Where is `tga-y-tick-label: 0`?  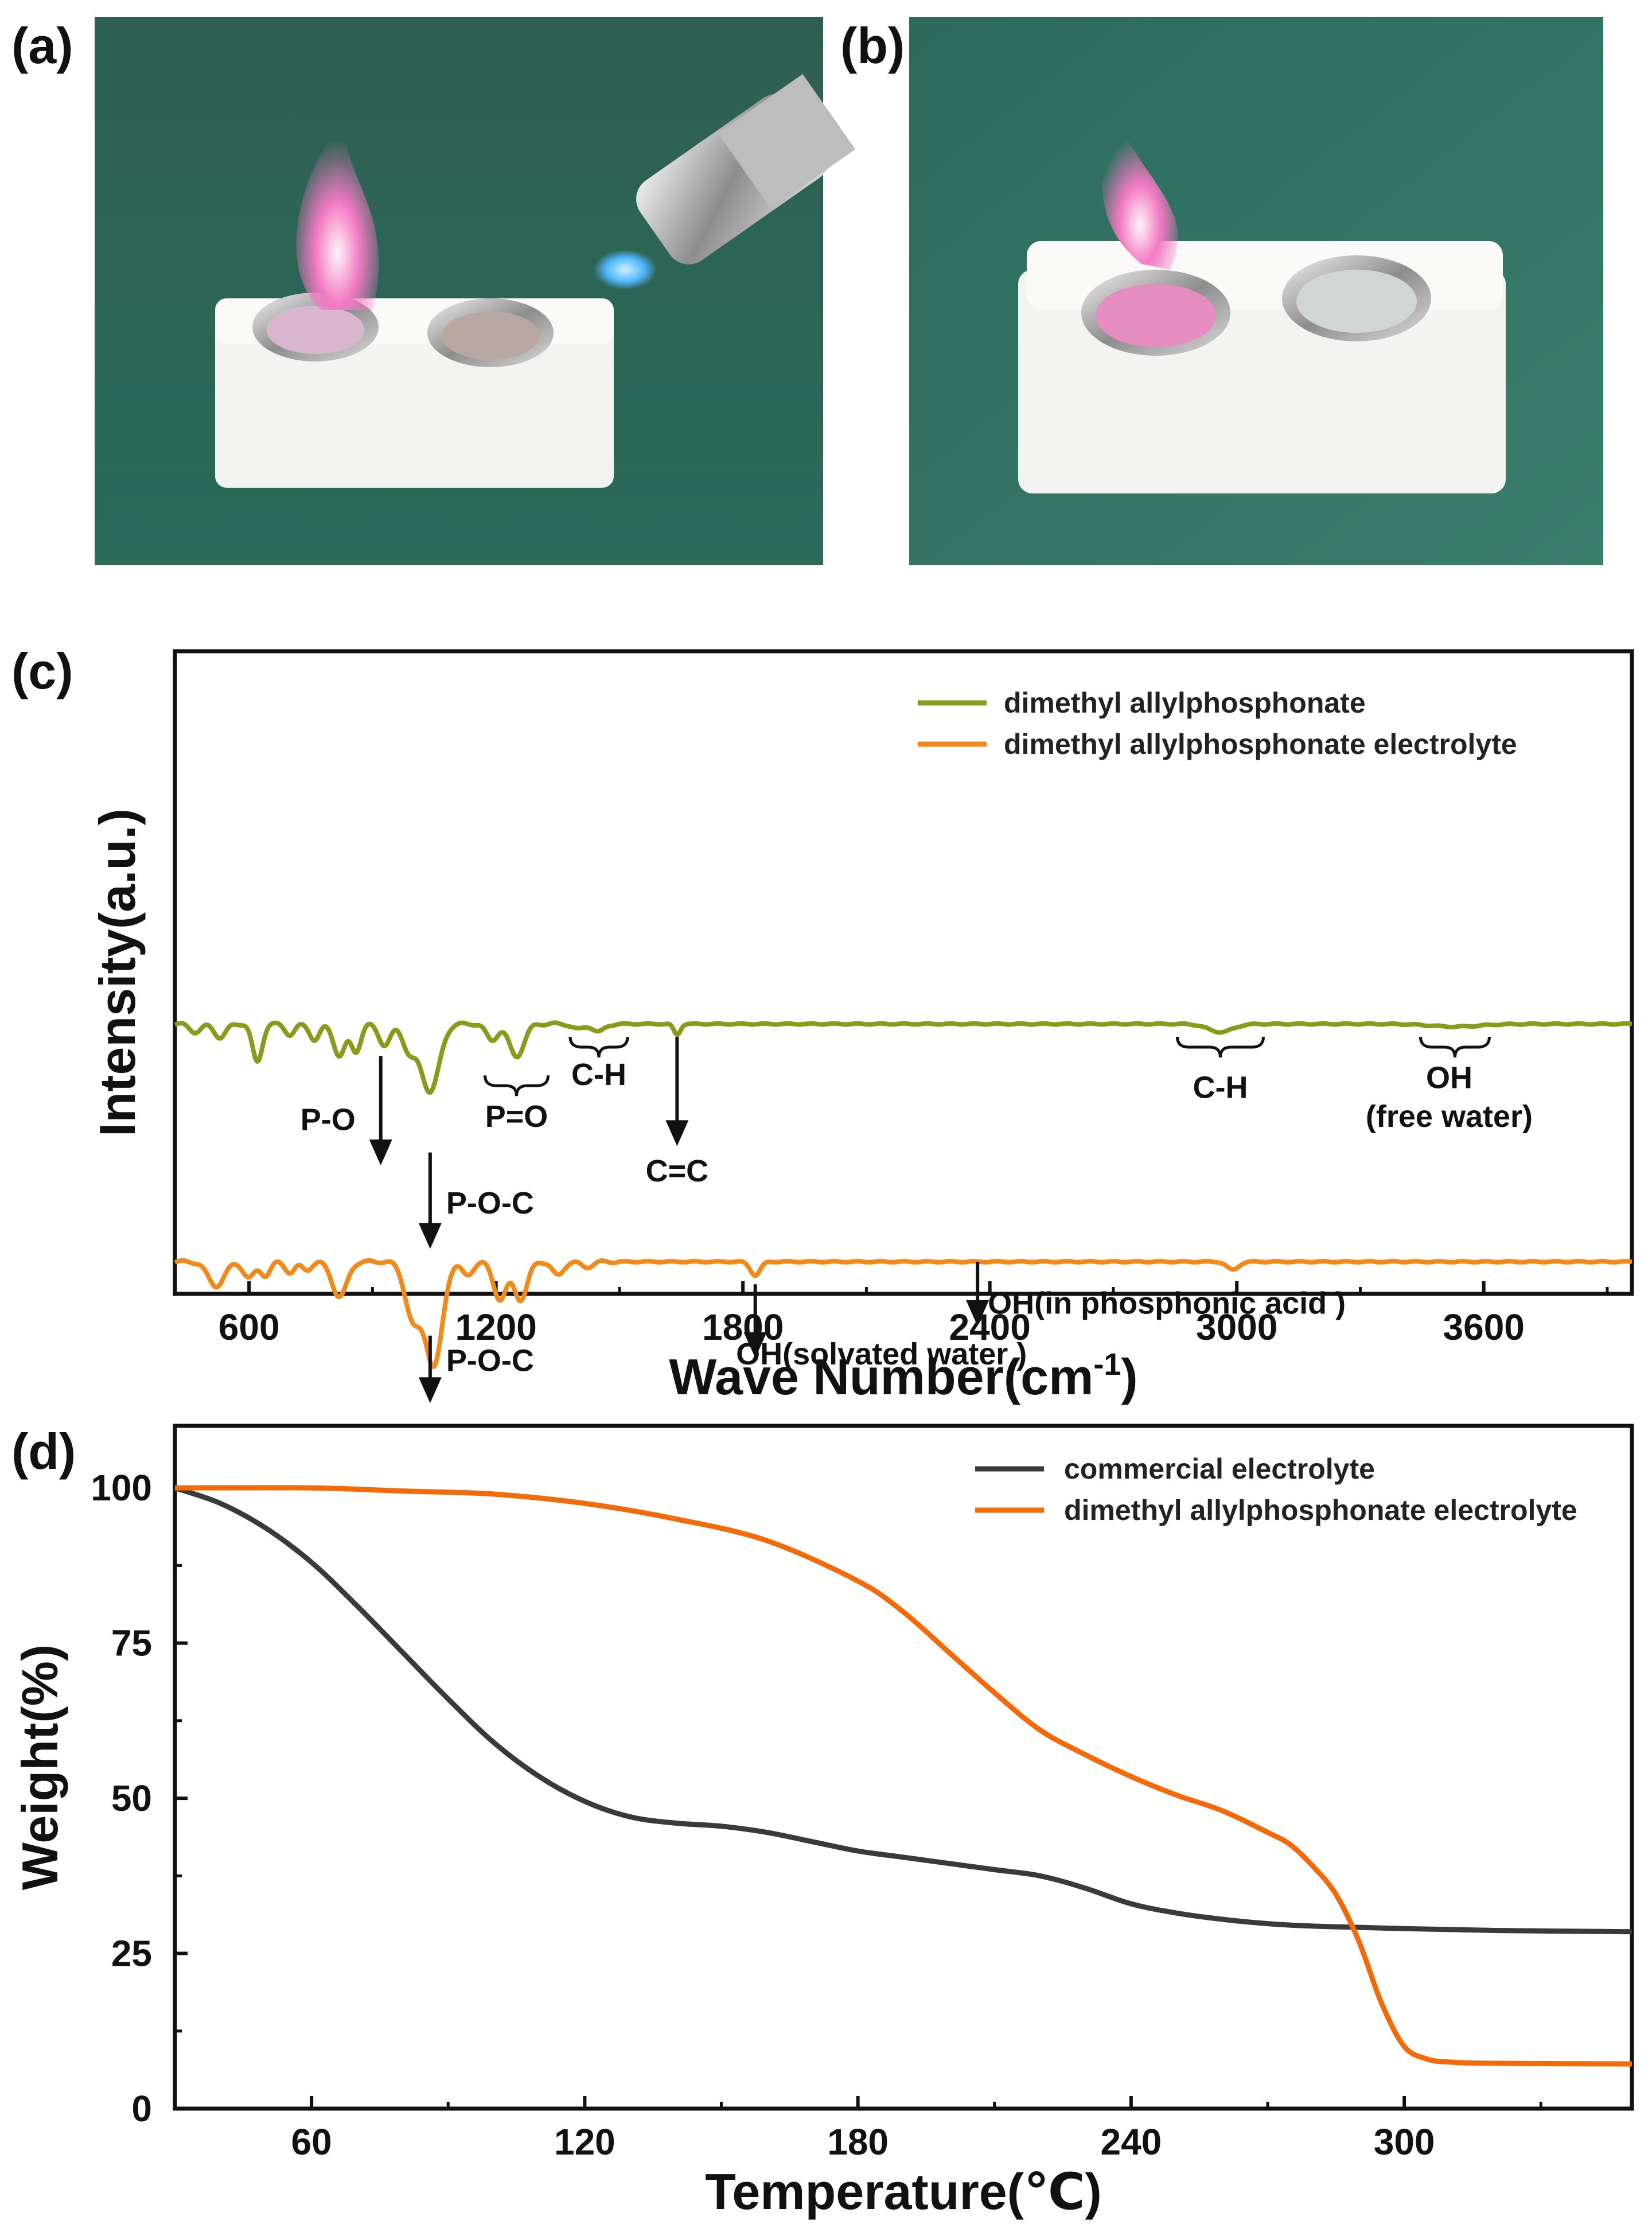 tga-y-tick-label: 0 is located at coordinates (141, 2108).